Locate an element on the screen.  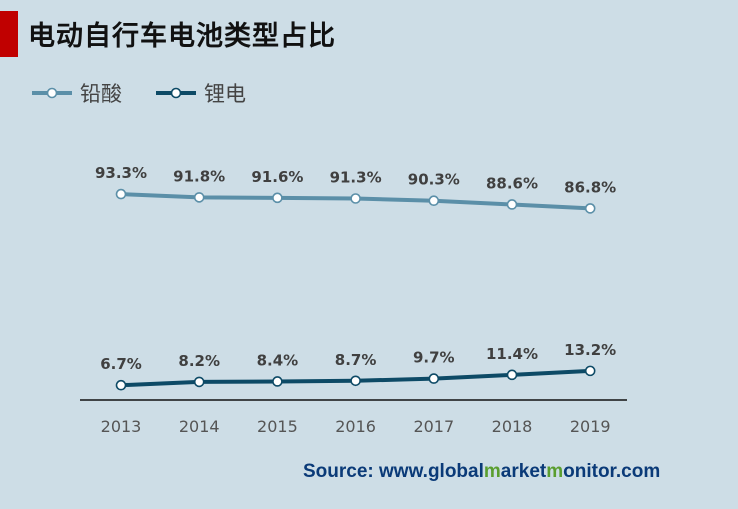
chart-title: 电动自行车电池类型占比 is located at coordinates (182, 36).